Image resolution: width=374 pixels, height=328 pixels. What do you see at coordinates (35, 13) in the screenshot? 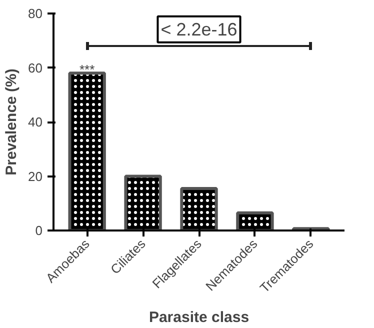
I see `y-tick-label: 80` at bounding box center [35, 13].